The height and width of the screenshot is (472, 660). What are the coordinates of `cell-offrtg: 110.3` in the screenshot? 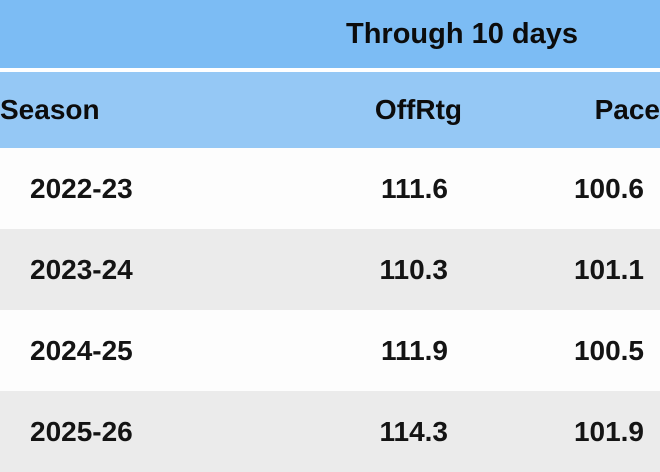 It's located at (363, 269).